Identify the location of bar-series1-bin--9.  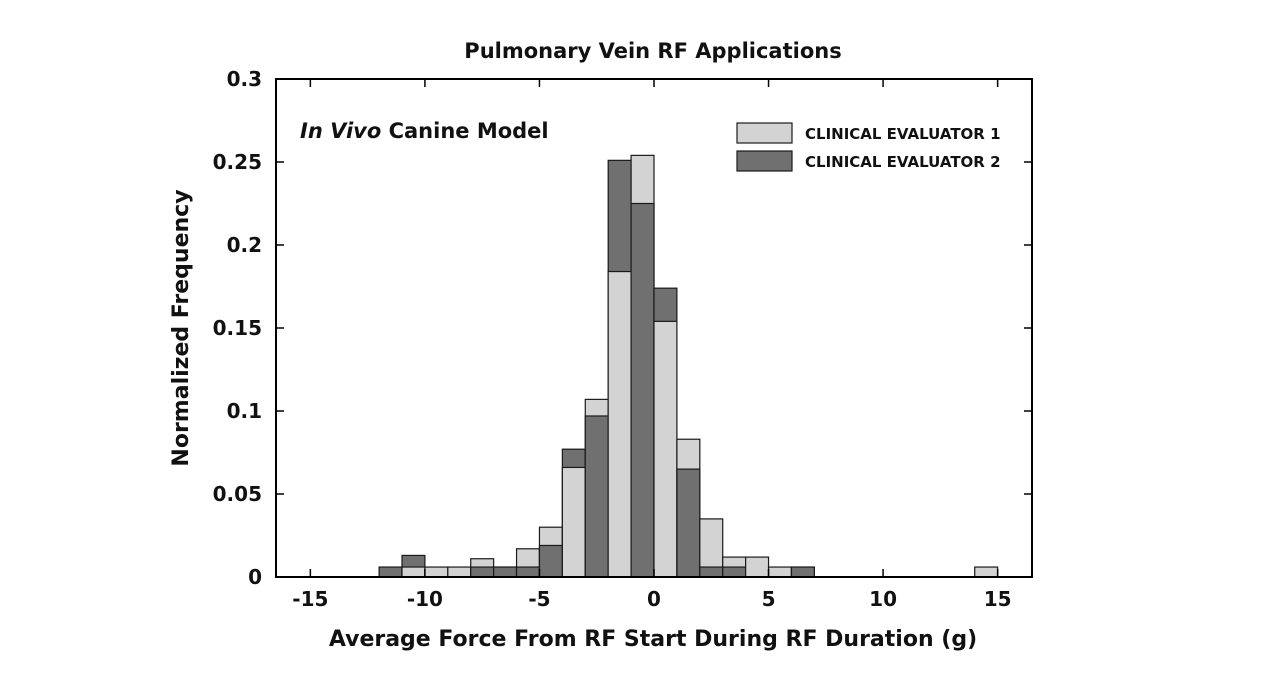
(459, 572).